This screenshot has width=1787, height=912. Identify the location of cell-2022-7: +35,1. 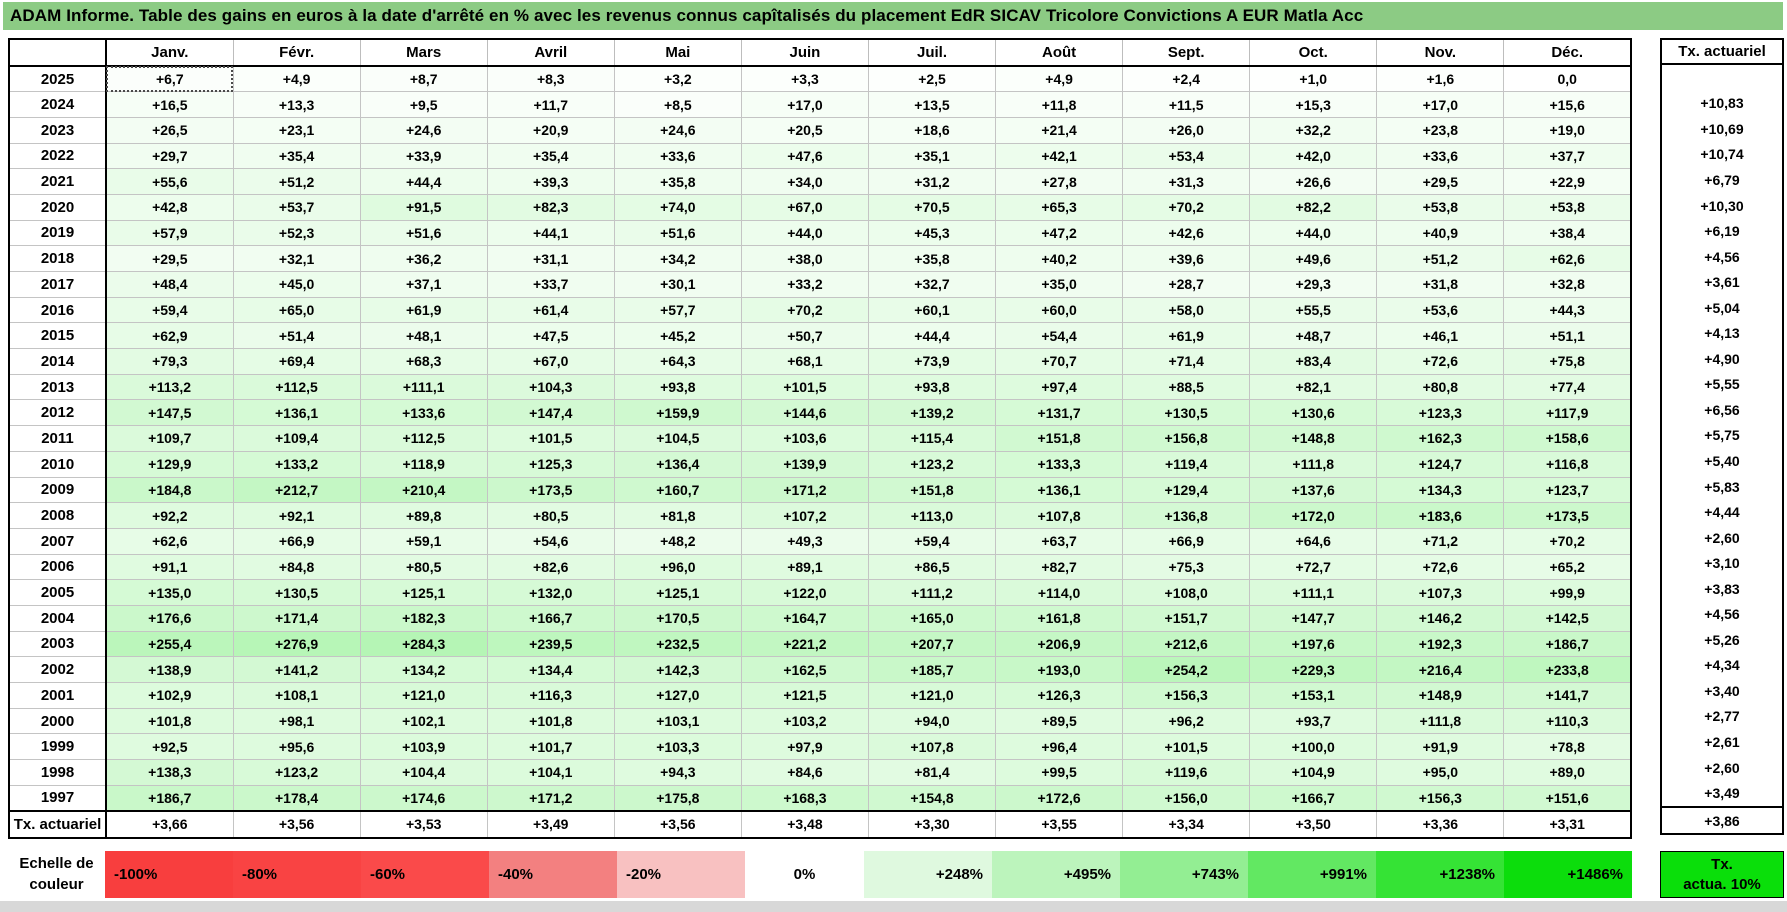
(932, 156).